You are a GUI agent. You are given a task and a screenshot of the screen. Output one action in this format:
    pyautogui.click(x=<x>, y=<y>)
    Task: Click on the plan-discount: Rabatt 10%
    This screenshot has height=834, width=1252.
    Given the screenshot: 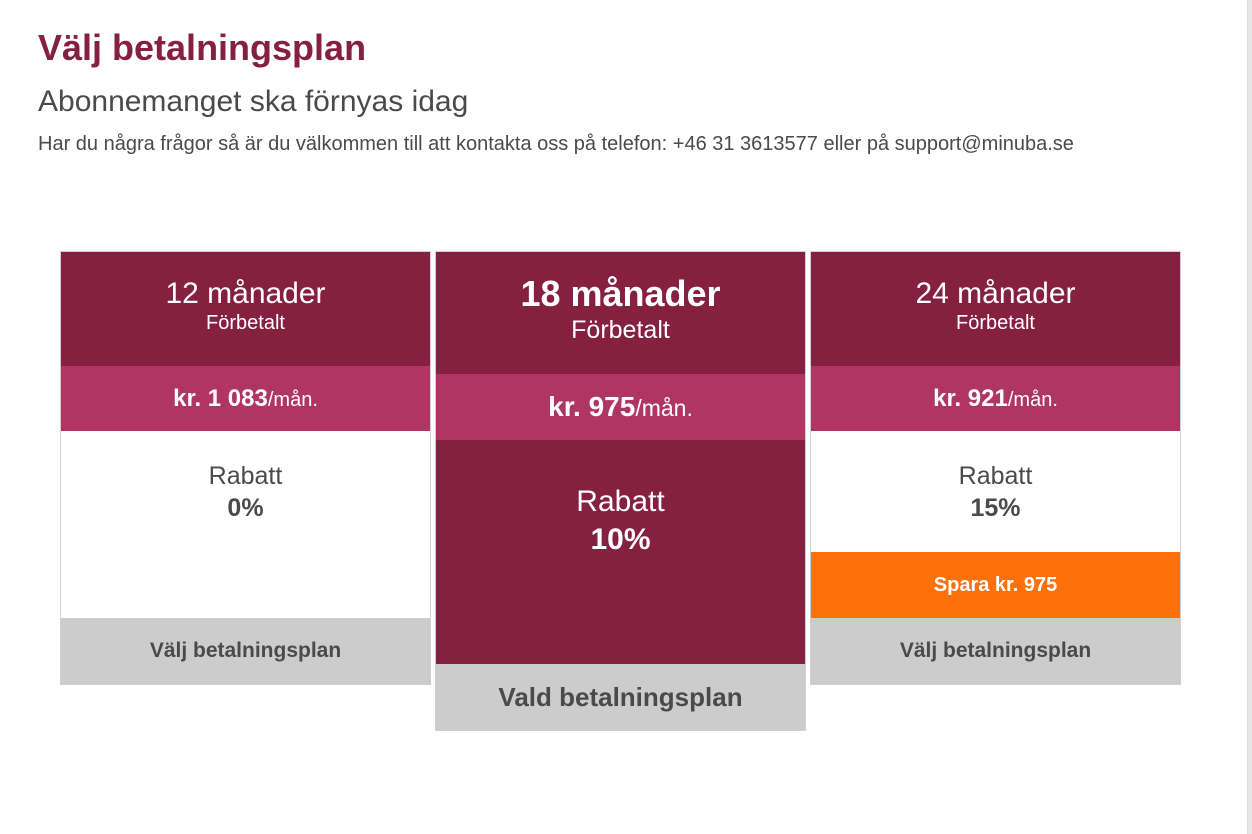 What is the action you would take?
    pyautogui.click(x=620, y=552)
    